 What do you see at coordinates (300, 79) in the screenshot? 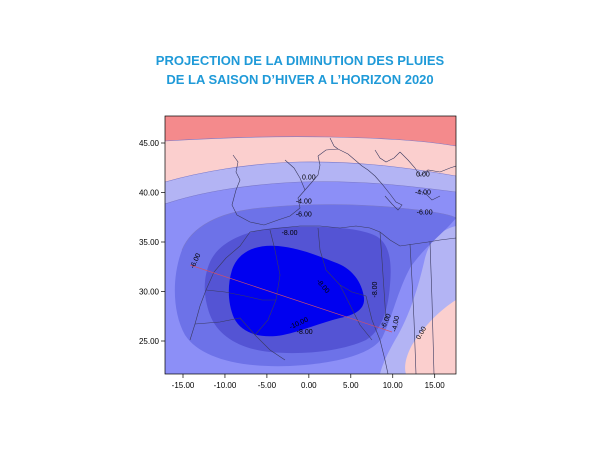
I see `map-title-line-2: DE LA SAISON D’HIVER A L’HORIZON 2020` at bounding box center [300, 79].